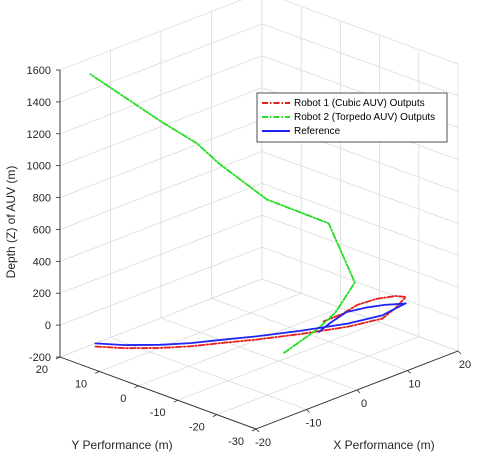 This screenshot has height=463, width=480. Describe the element at coordinates (42, 199) in the screenshot. I see `z-tick-label: 800` at that location.